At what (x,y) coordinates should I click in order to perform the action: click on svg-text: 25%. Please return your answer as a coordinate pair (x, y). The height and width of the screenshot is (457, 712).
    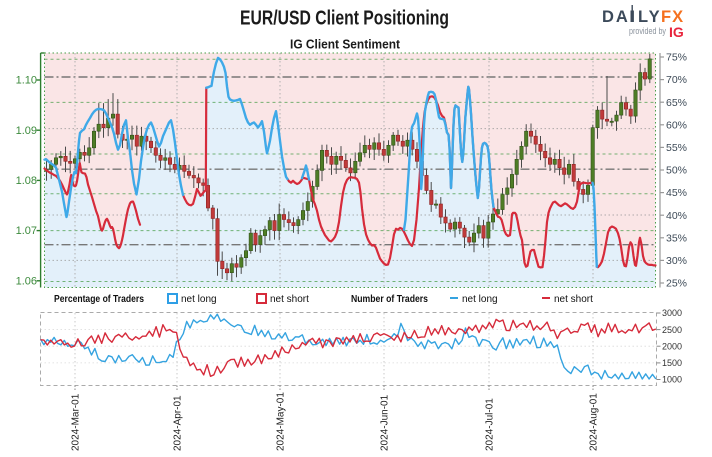
    Looking at the image, I should click on (676, 284).